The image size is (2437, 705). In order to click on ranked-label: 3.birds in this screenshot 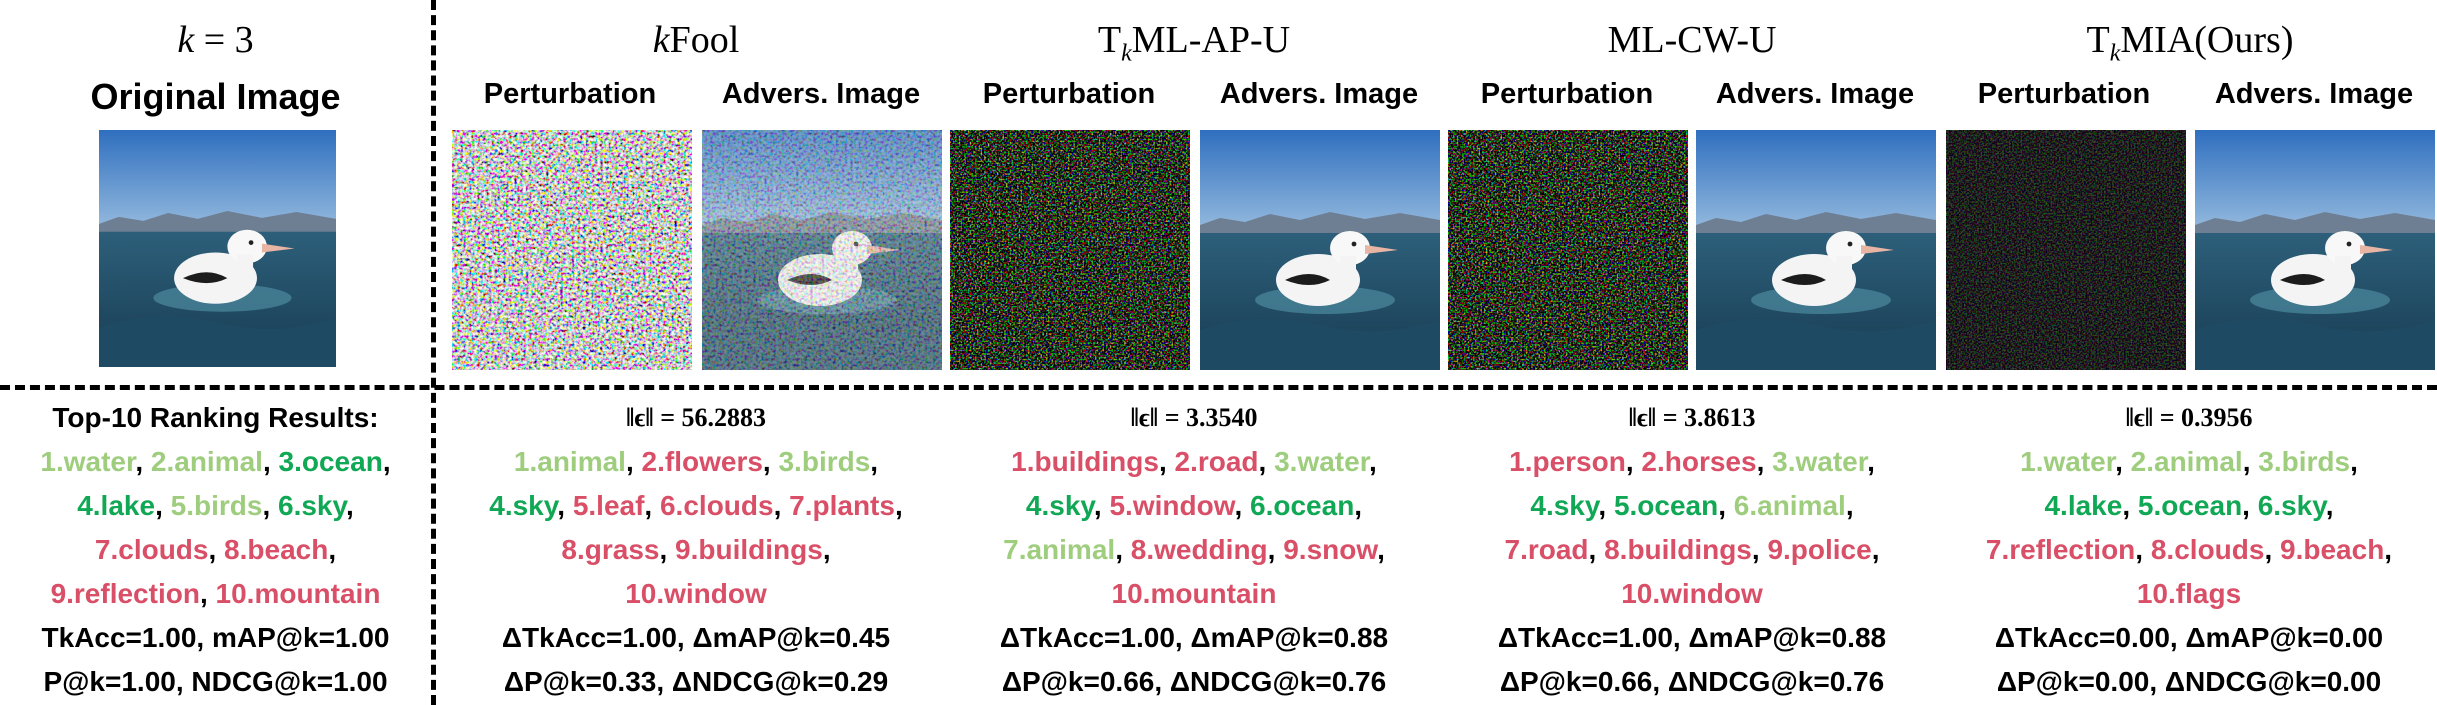, I will do `click(2304, 461)`.